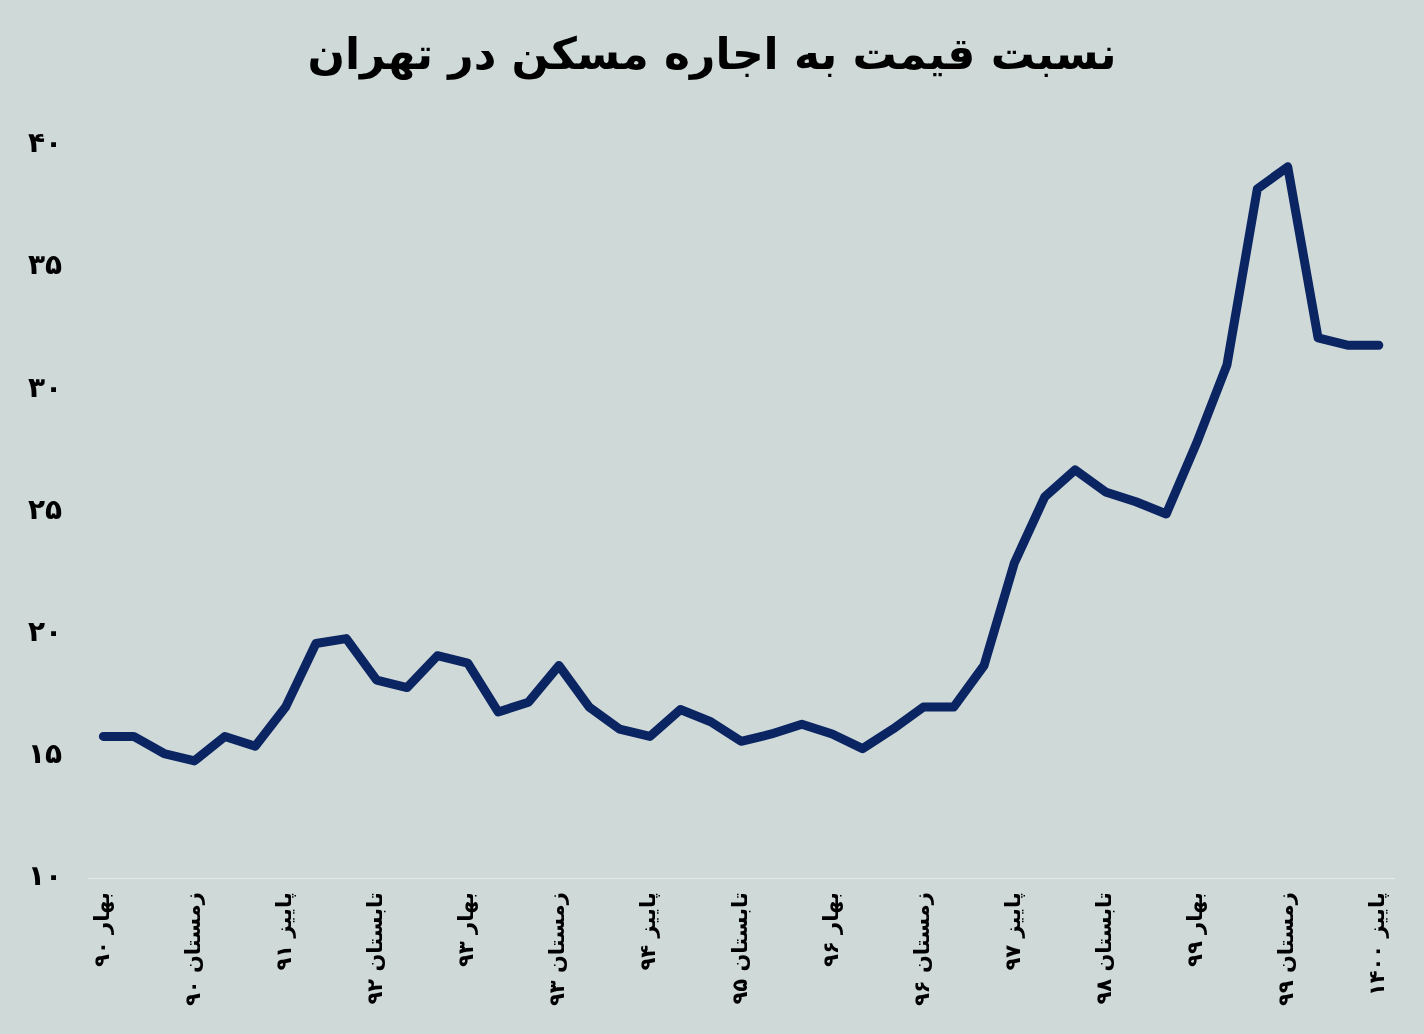  I want to click on y-tick-label: ۲۰, so click(45, 632).